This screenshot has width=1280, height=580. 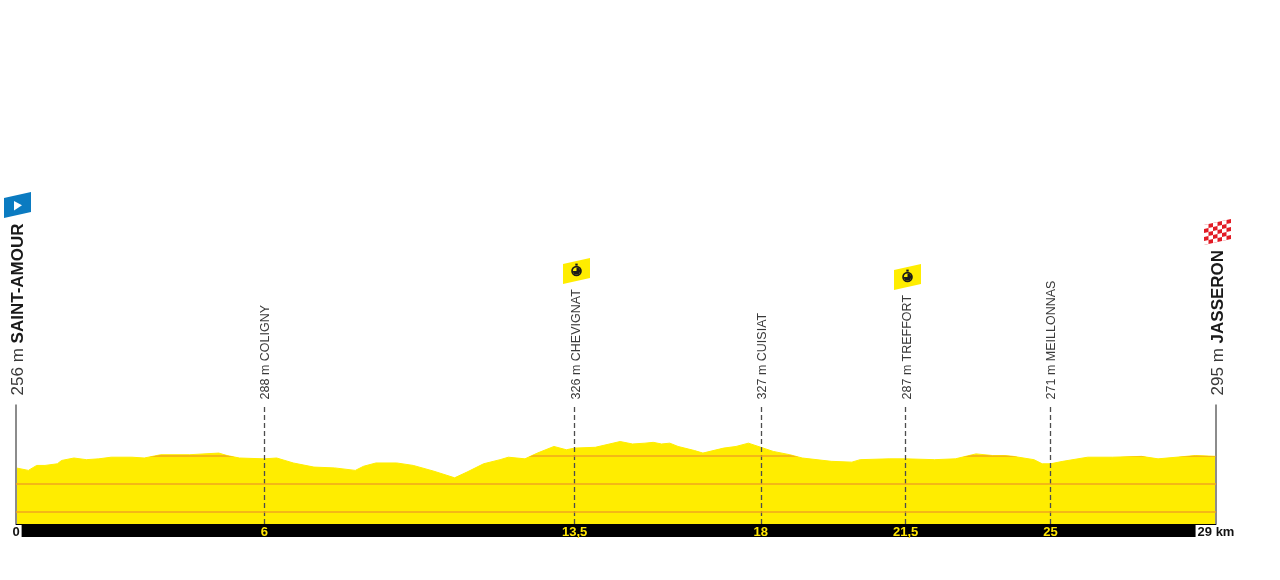 What do you see at coordinates (17, 309) in the screenshot?
I see `ref-line-label: 256 m SAINT-AMOUR` at bounding box center [17, 309].